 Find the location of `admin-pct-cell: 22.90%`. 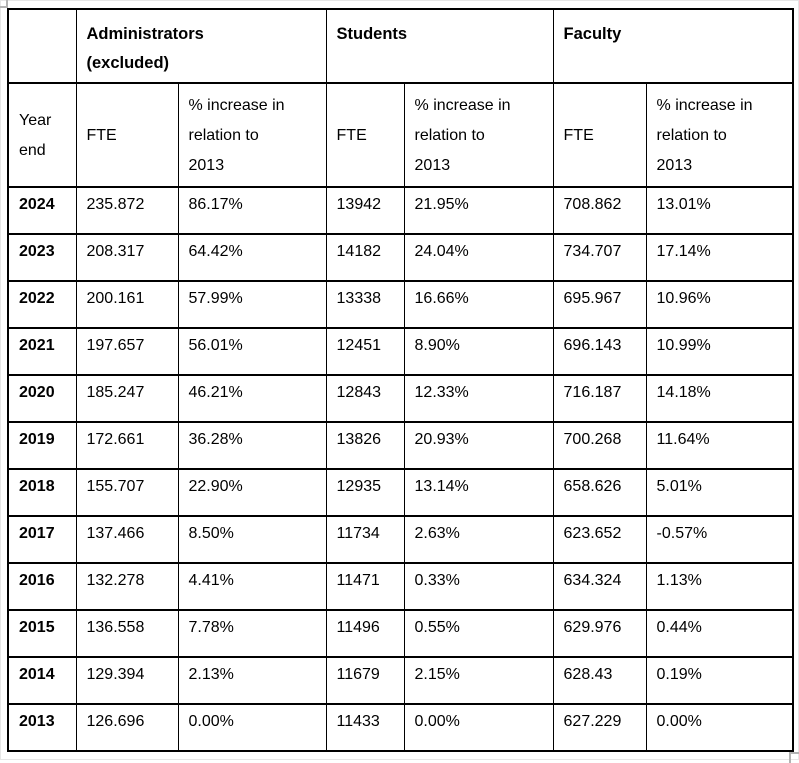

admin-pct-cell: 22.90% is located at coordinates (252, 492).